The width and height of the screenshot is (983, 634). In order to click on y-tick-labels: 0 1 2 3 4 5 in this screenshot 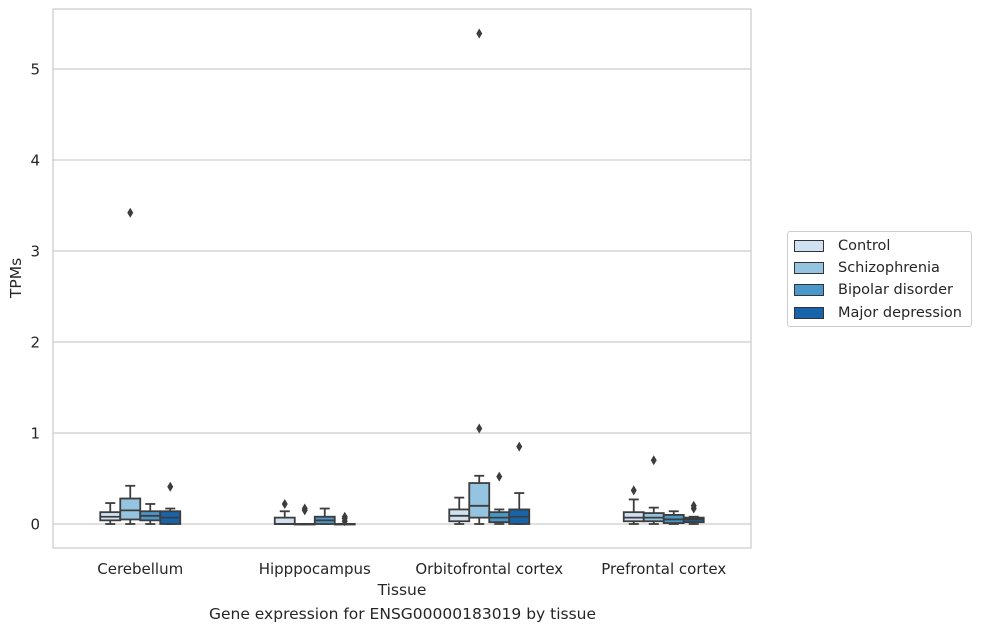, I will do `click(35, 297)`.